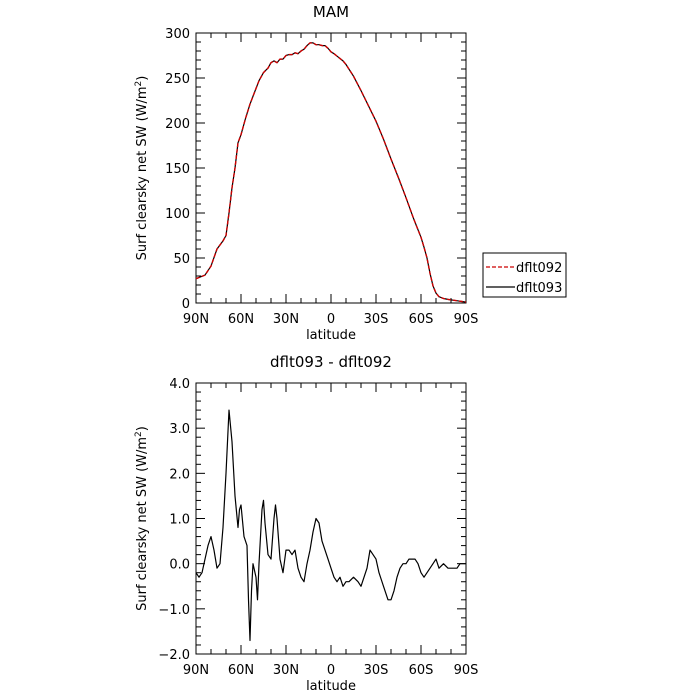 This screenshot has height=700, width=700. Describe the element at coordinates (179, 520) in the screenshot. I see `y-tick-label: 1.0` at that location.